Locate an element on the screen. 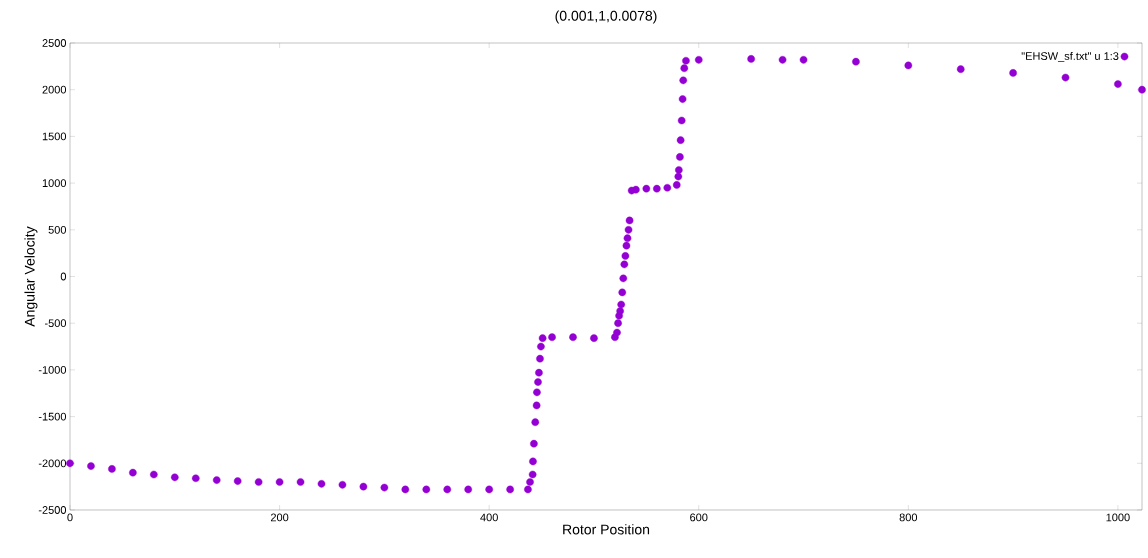 The image size is (1148, 558). y-tick-label: -2000 is located at coordinates (52, 463).